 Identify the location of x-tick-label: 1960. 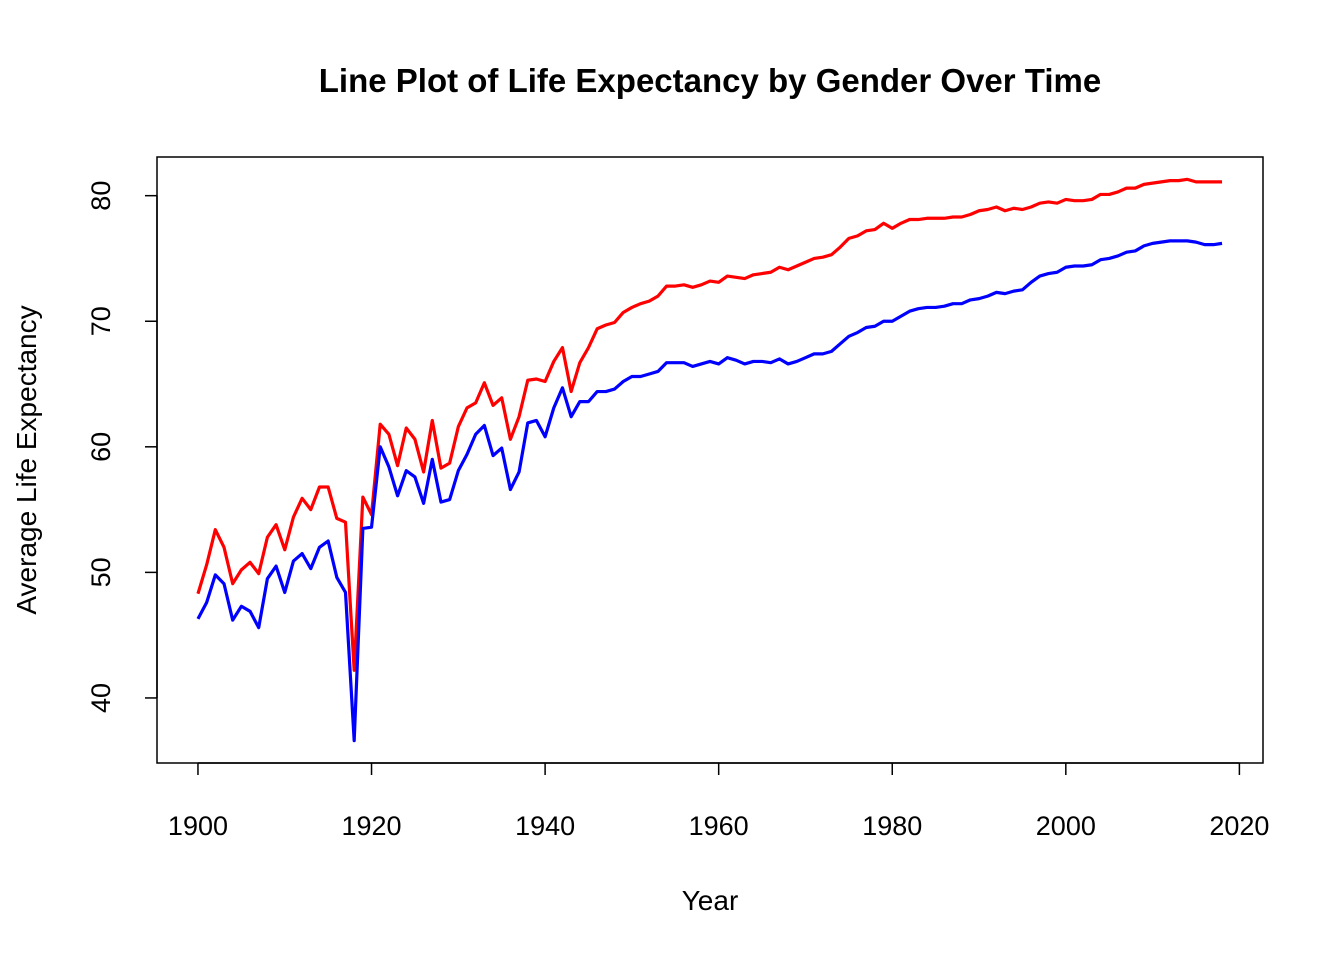
(719, 826).